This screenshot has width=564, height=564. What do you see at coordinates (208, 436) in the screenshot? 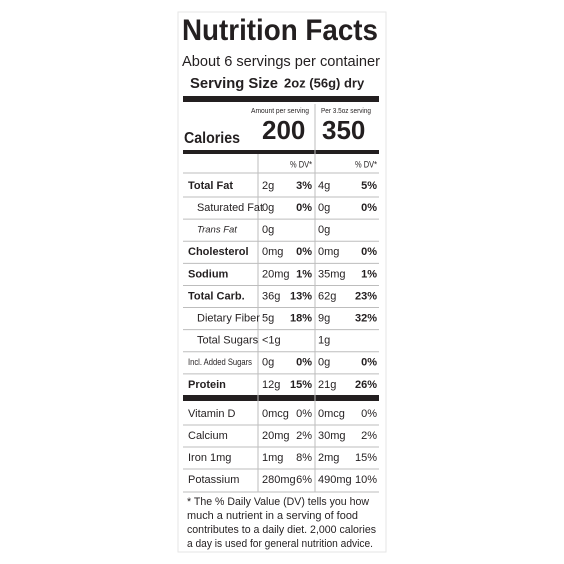
I see `nutrient-name: Calcium` at bounding box center [208, 436].